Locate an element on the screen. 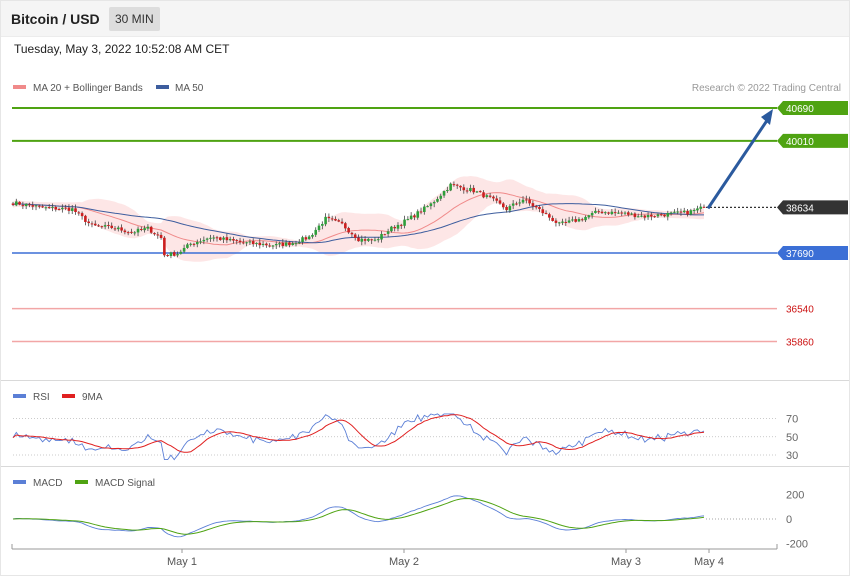 This screenshot has width=850, height=577. x-tick-label: May 2 is located at coordinates (404, 562).